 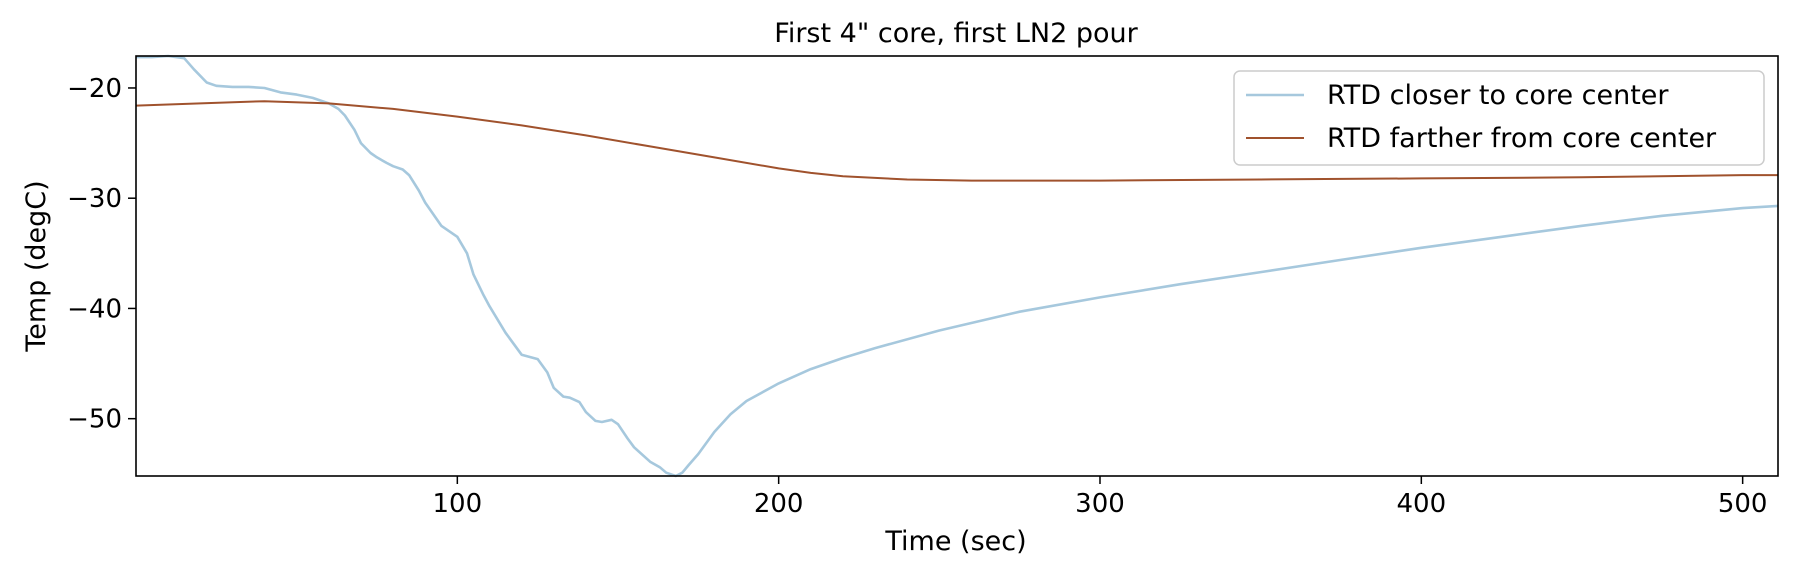 I want to click on chart-title: First 4" core, first LN2 pour, so click(x=956, y=33).